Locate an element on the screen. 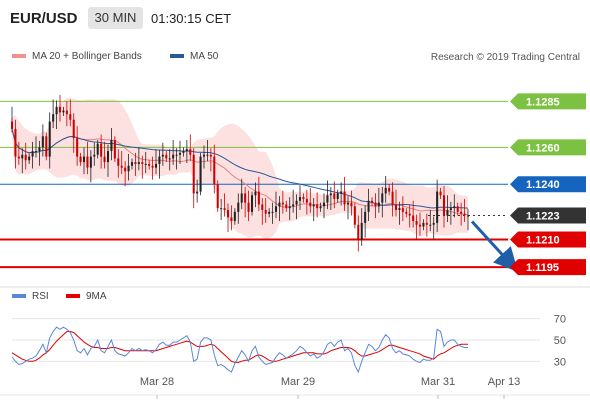 Image resolution: width=590 pixels, height=400 pixels. level-badges: 1.1285 1.1260 1.1240 1.1223 1.1210 1.1195 is located at coordinates (548, 184).